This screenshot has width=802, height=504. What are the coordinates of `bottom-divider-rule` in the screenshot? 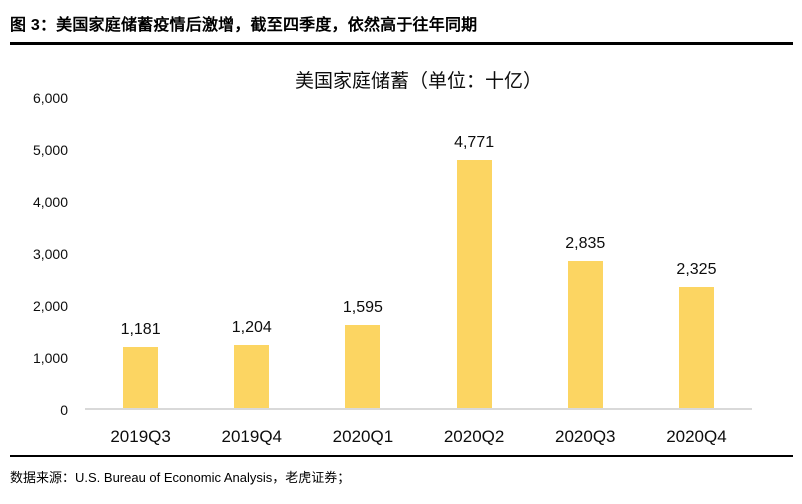 It's located at (401, 456).